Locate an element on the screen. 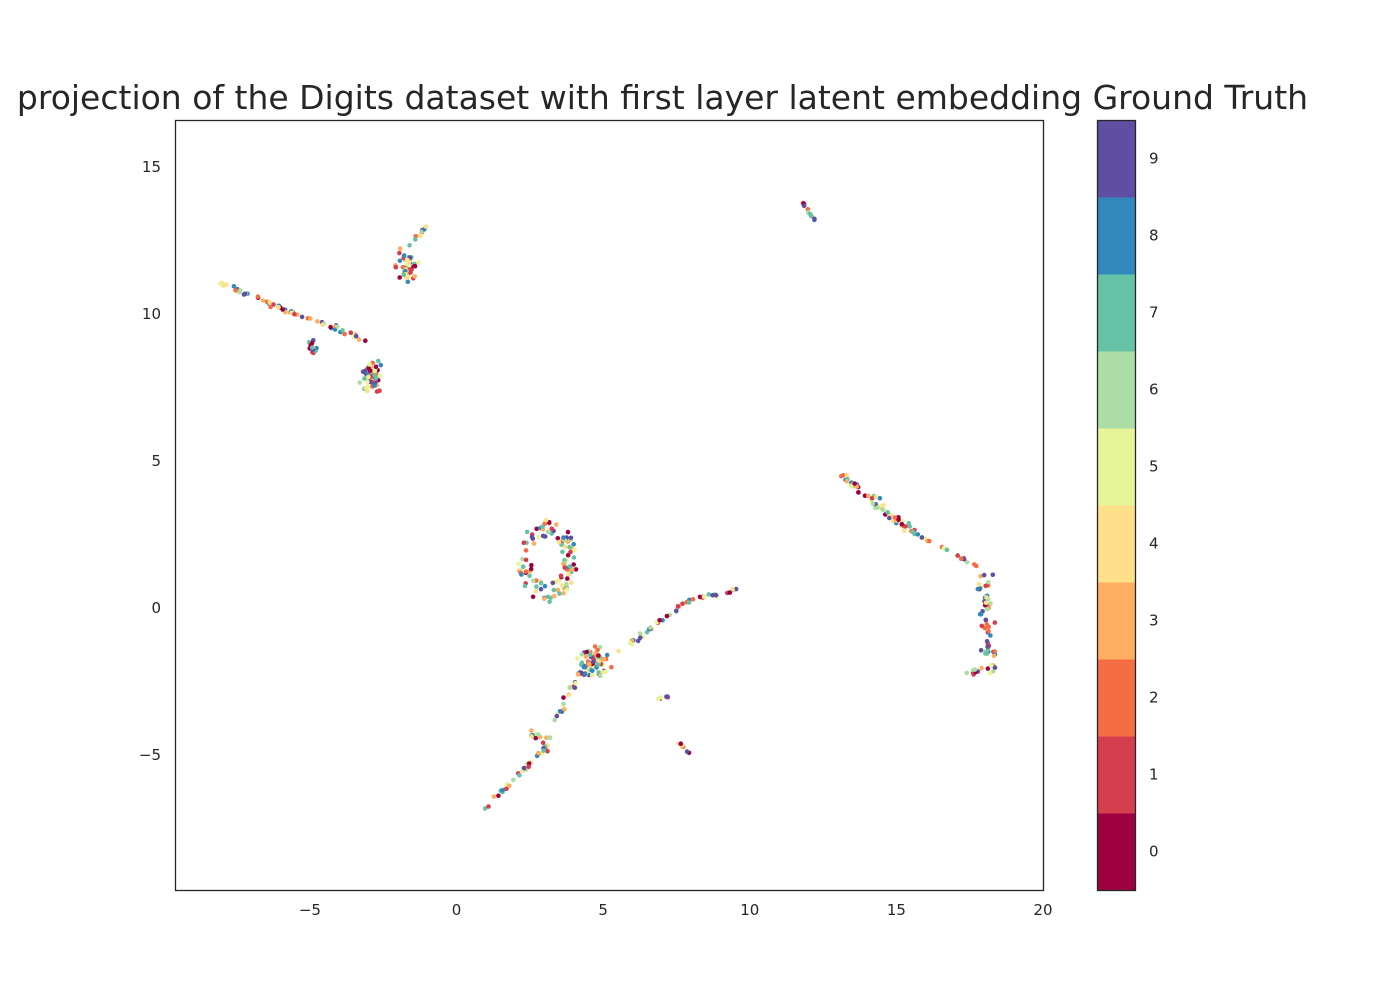  colorbar-tick-label: 5 is located at coordinates (1154, 467).